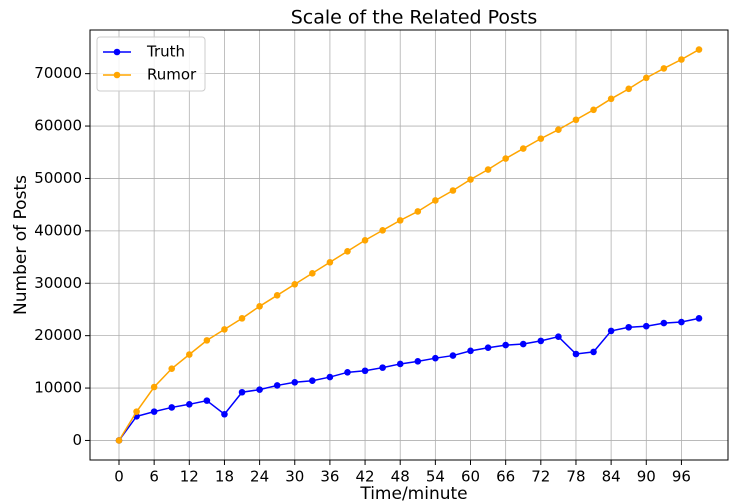  I want to click on y-tick-label: 10000, so click(58, 388).